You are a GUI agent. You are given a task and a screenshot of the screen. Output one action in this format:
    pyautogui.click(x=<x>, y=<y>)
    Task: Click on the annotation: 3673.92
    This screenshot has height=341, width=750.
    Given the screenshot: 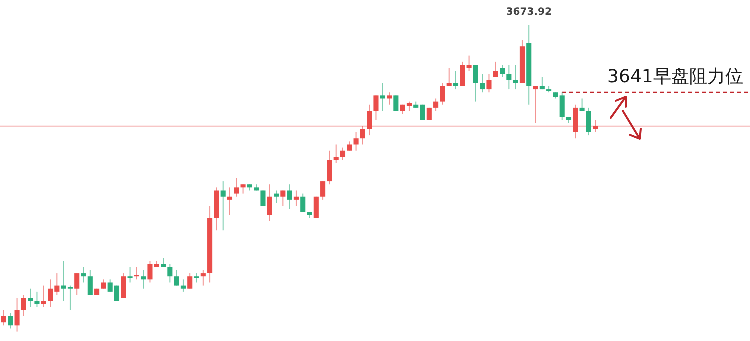 What is the action you would take?
    pyautogui.click(x=529, y=12)
    